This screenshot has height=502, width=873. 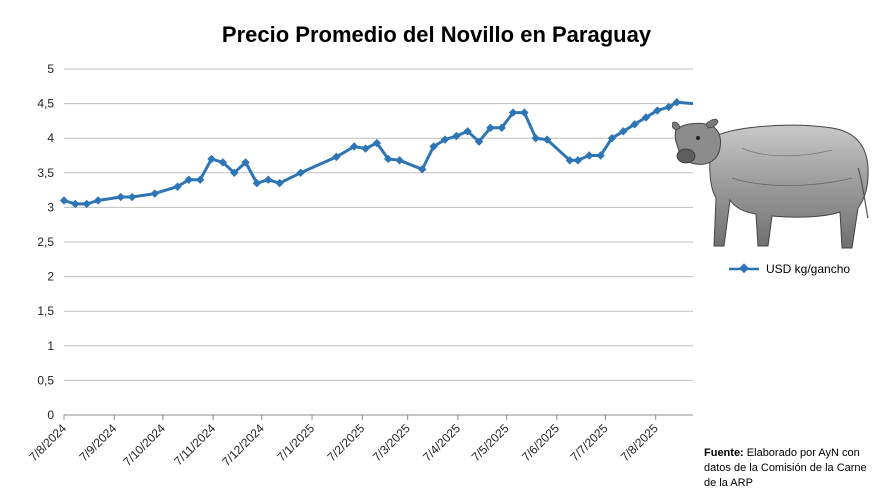 I want to click on x-tick-label: 7/4/2025, so click(x=441, y=442).